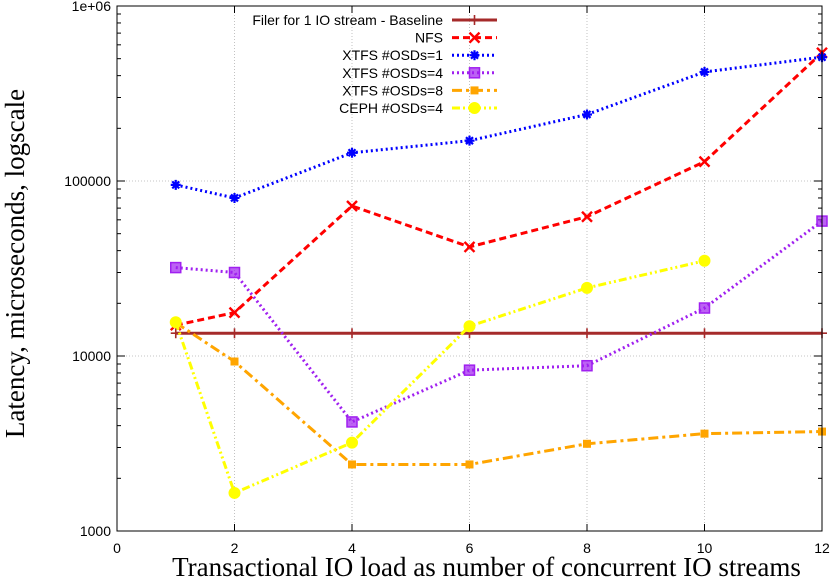 The width and height of the screenshot is (831, 578). What do you see at coordinates (587, 548) in the screenshot?
I see `x-tick-label: 8` at bounding box center [587, 548].